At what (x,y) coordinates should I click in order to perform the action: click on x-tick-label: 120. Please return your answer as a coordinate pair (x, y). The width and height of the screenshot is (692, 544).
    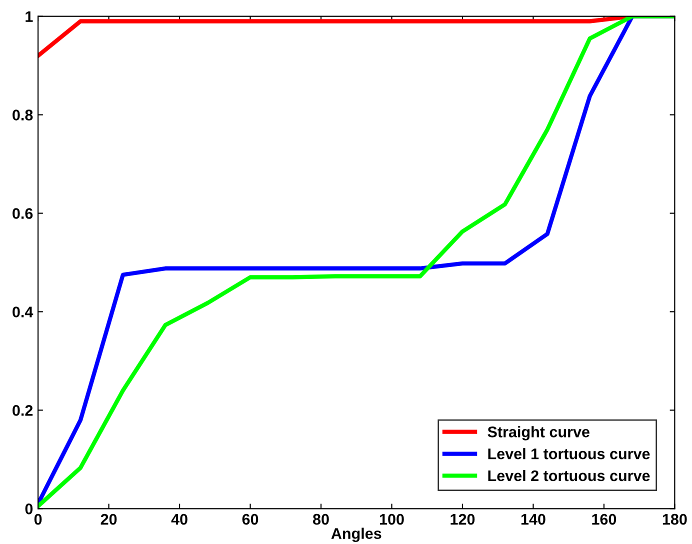
    Looking at the image, I should click on (462, 519).